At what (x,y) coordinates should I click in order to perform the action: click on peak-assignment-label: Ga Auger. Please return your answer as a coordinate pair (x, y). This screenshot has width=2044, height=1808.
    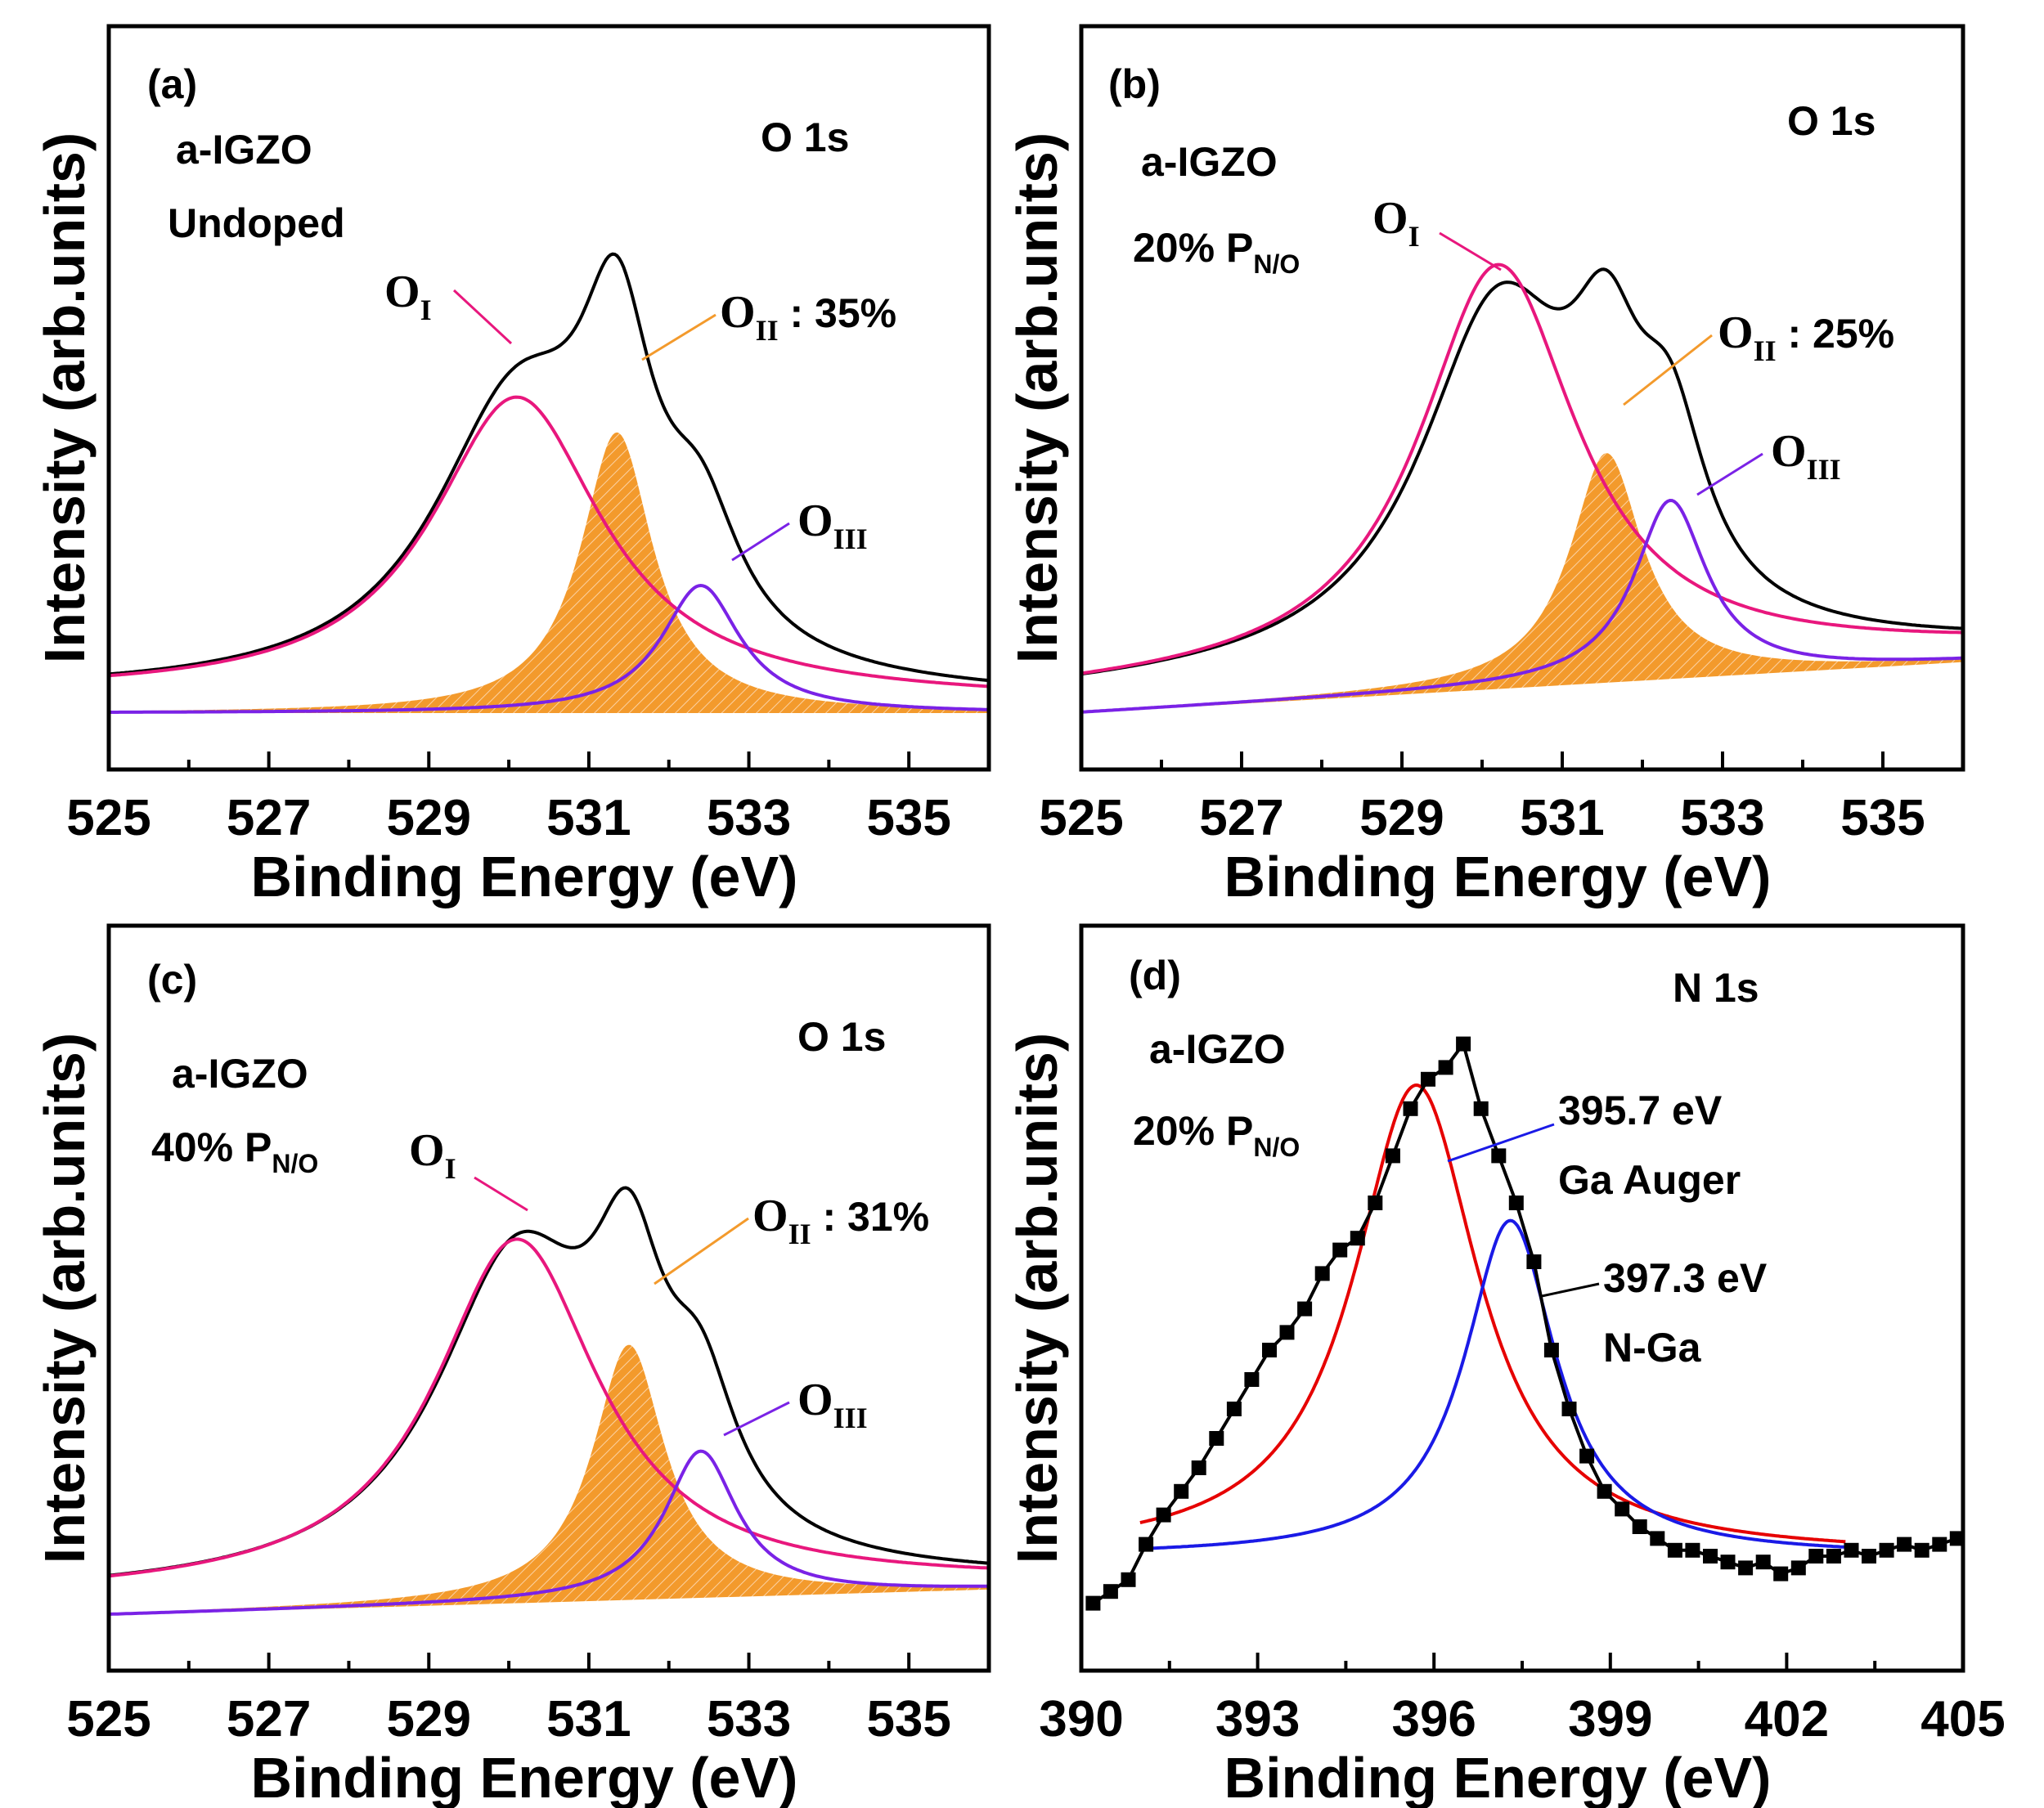
    Looking at the image, I should click on (1649, 1180).